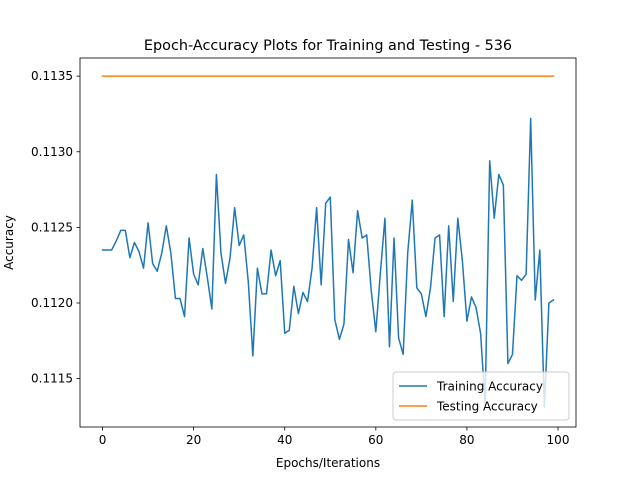  I want to click on y-axis: 0.1115 0.1120 0.1125 0.1130 0.1135, so click(55, 227).